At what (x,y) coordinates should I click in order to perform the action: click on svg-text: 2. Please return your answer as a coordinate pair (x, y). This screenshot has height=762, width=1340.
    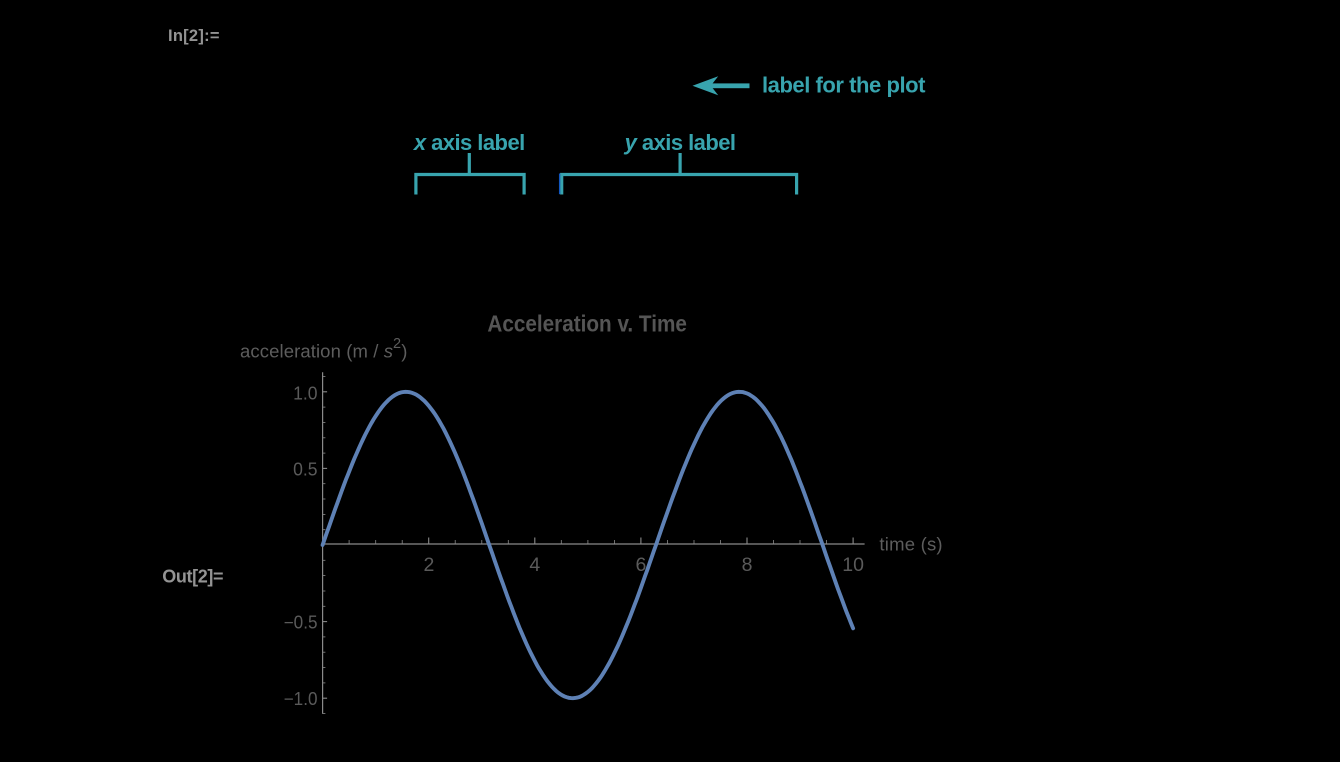
    Looking at the image, I should click on (428, 565).